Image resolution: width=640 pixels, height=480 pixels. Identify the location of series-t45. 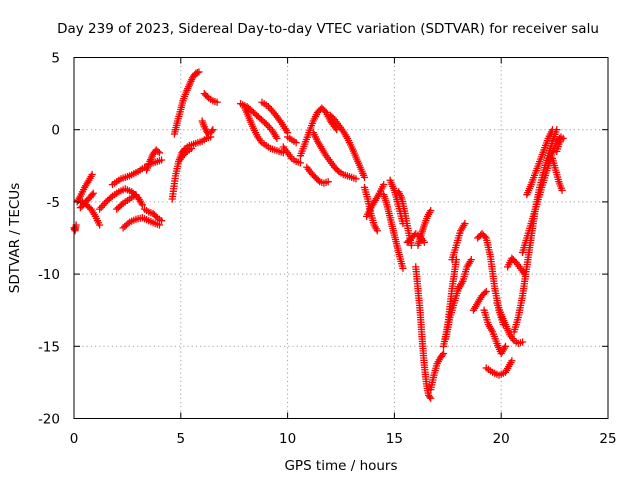
(516, 266).